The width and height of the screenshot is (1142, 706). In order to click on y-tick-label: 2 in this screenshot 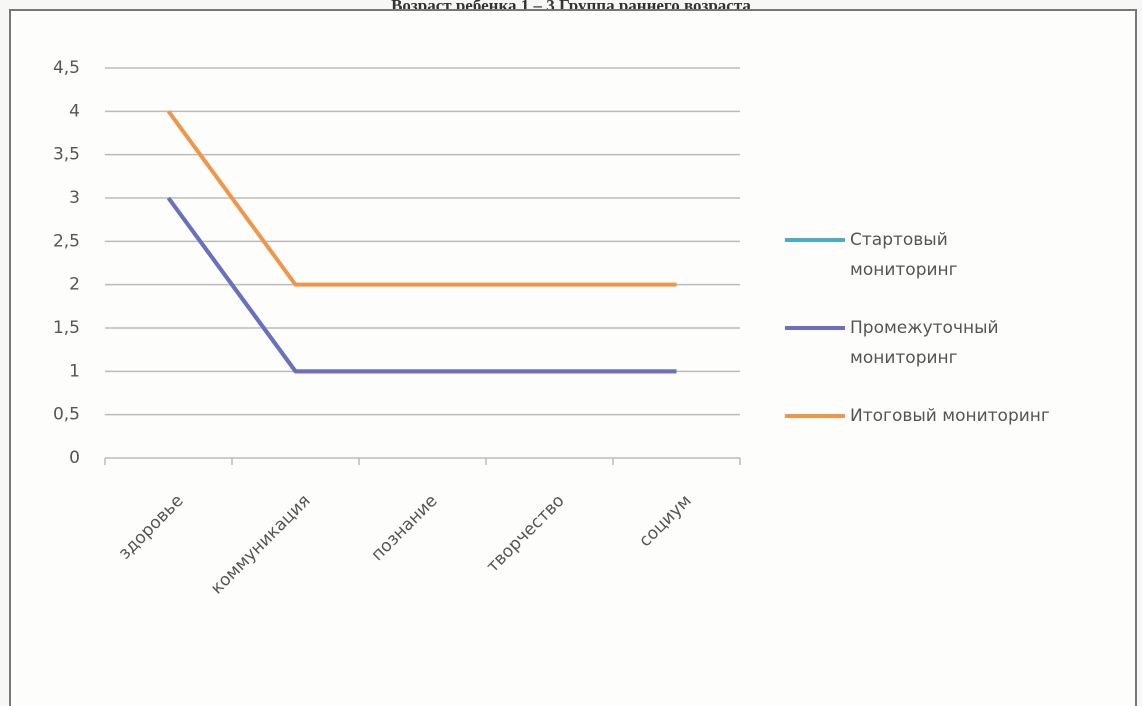, I will do `click(74, 285)`.